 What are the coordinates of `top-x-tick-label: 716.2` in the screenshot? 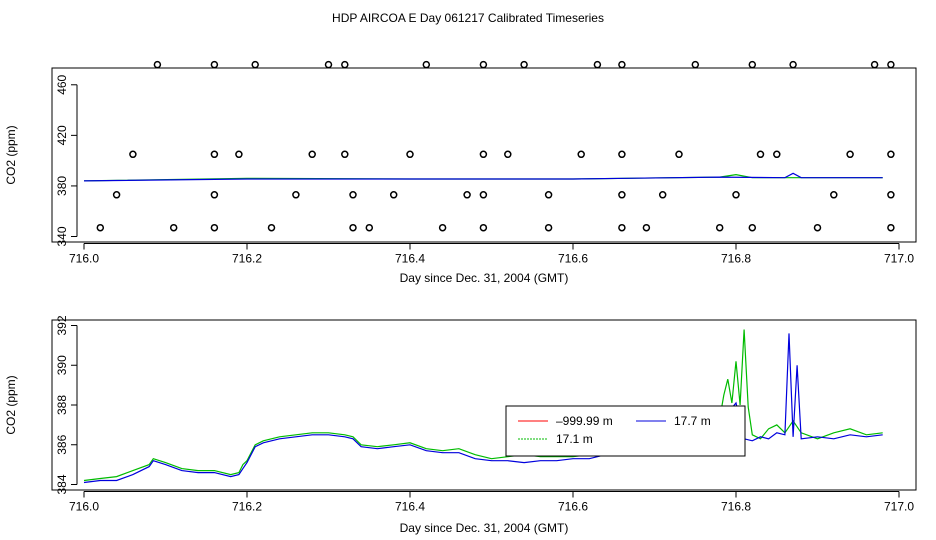 It's located at (247, 259).